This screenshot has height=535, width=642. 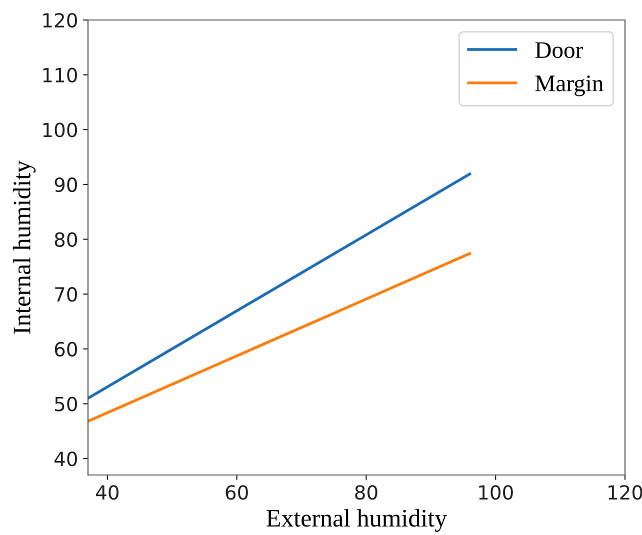 I want to click on y-tick-label: 60, so click(x=65, y=349).